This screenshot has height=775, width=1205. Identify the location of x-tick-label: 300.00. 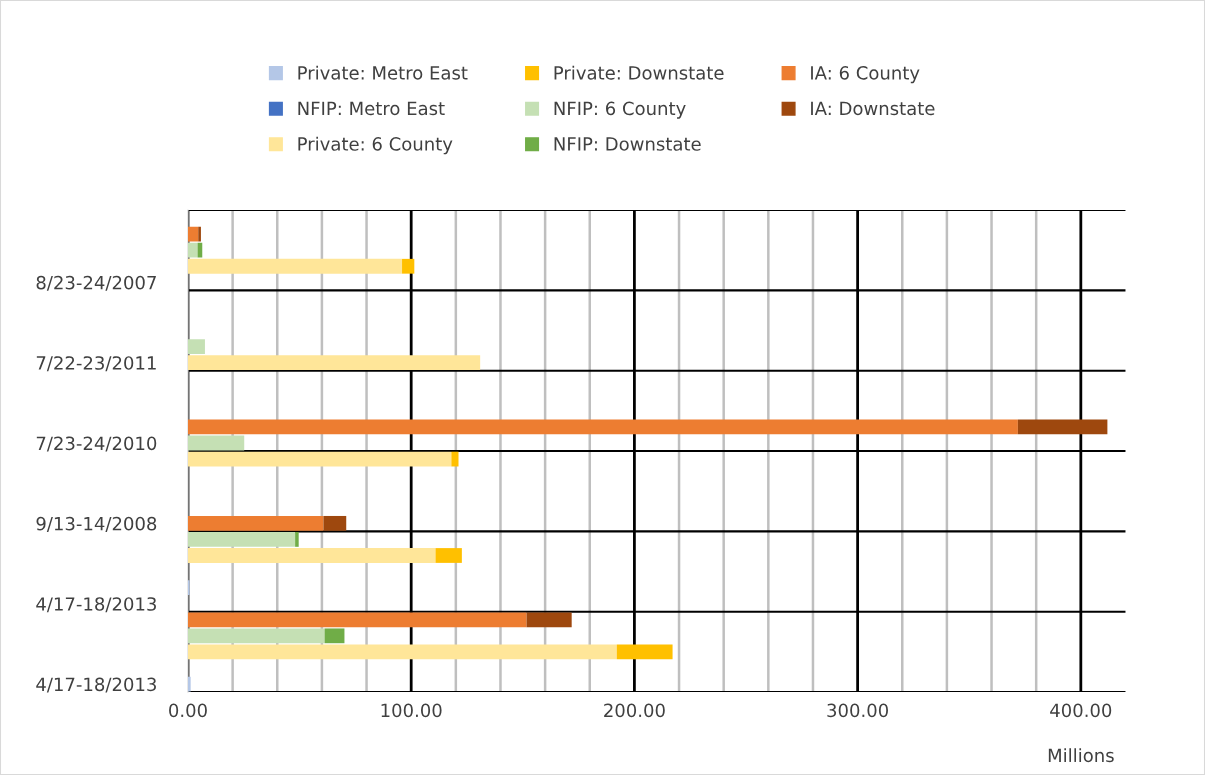
(858, 710).